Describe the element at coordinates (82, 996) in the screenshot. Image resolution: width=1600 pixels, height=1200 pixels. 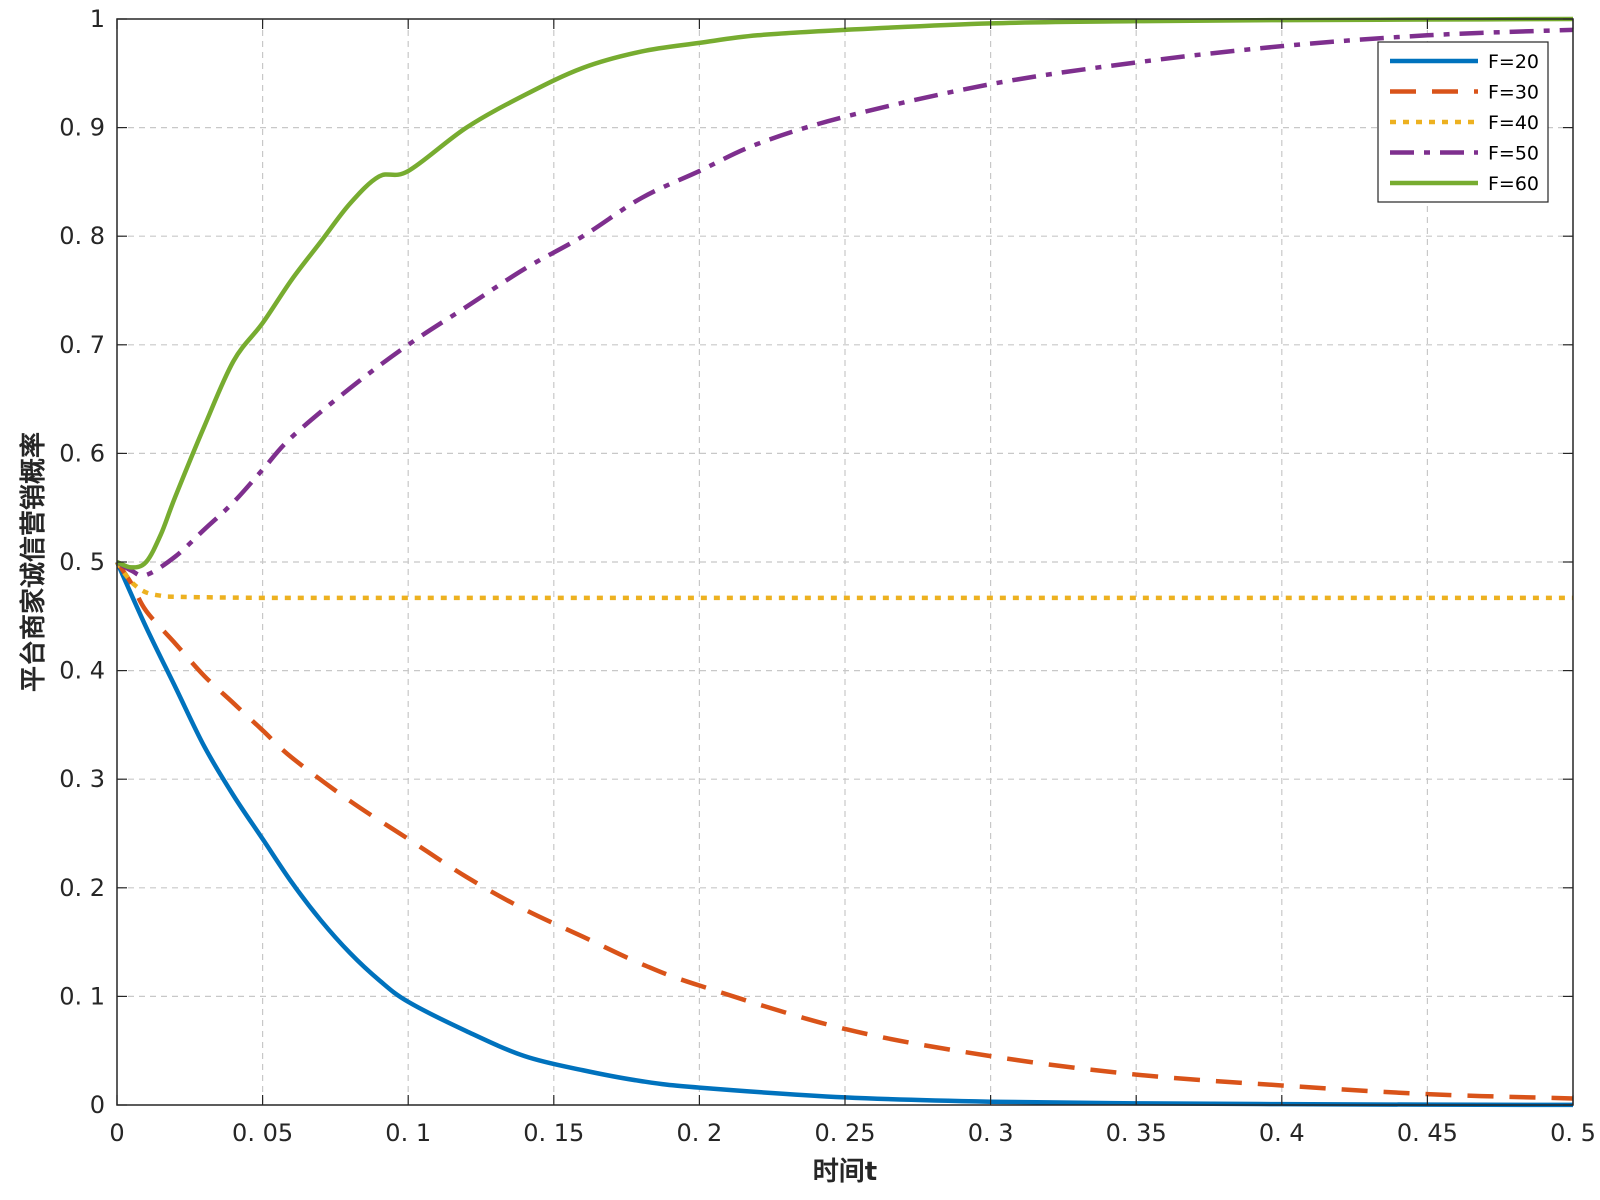
I see `y-tick-label: 0. 1` at that location.